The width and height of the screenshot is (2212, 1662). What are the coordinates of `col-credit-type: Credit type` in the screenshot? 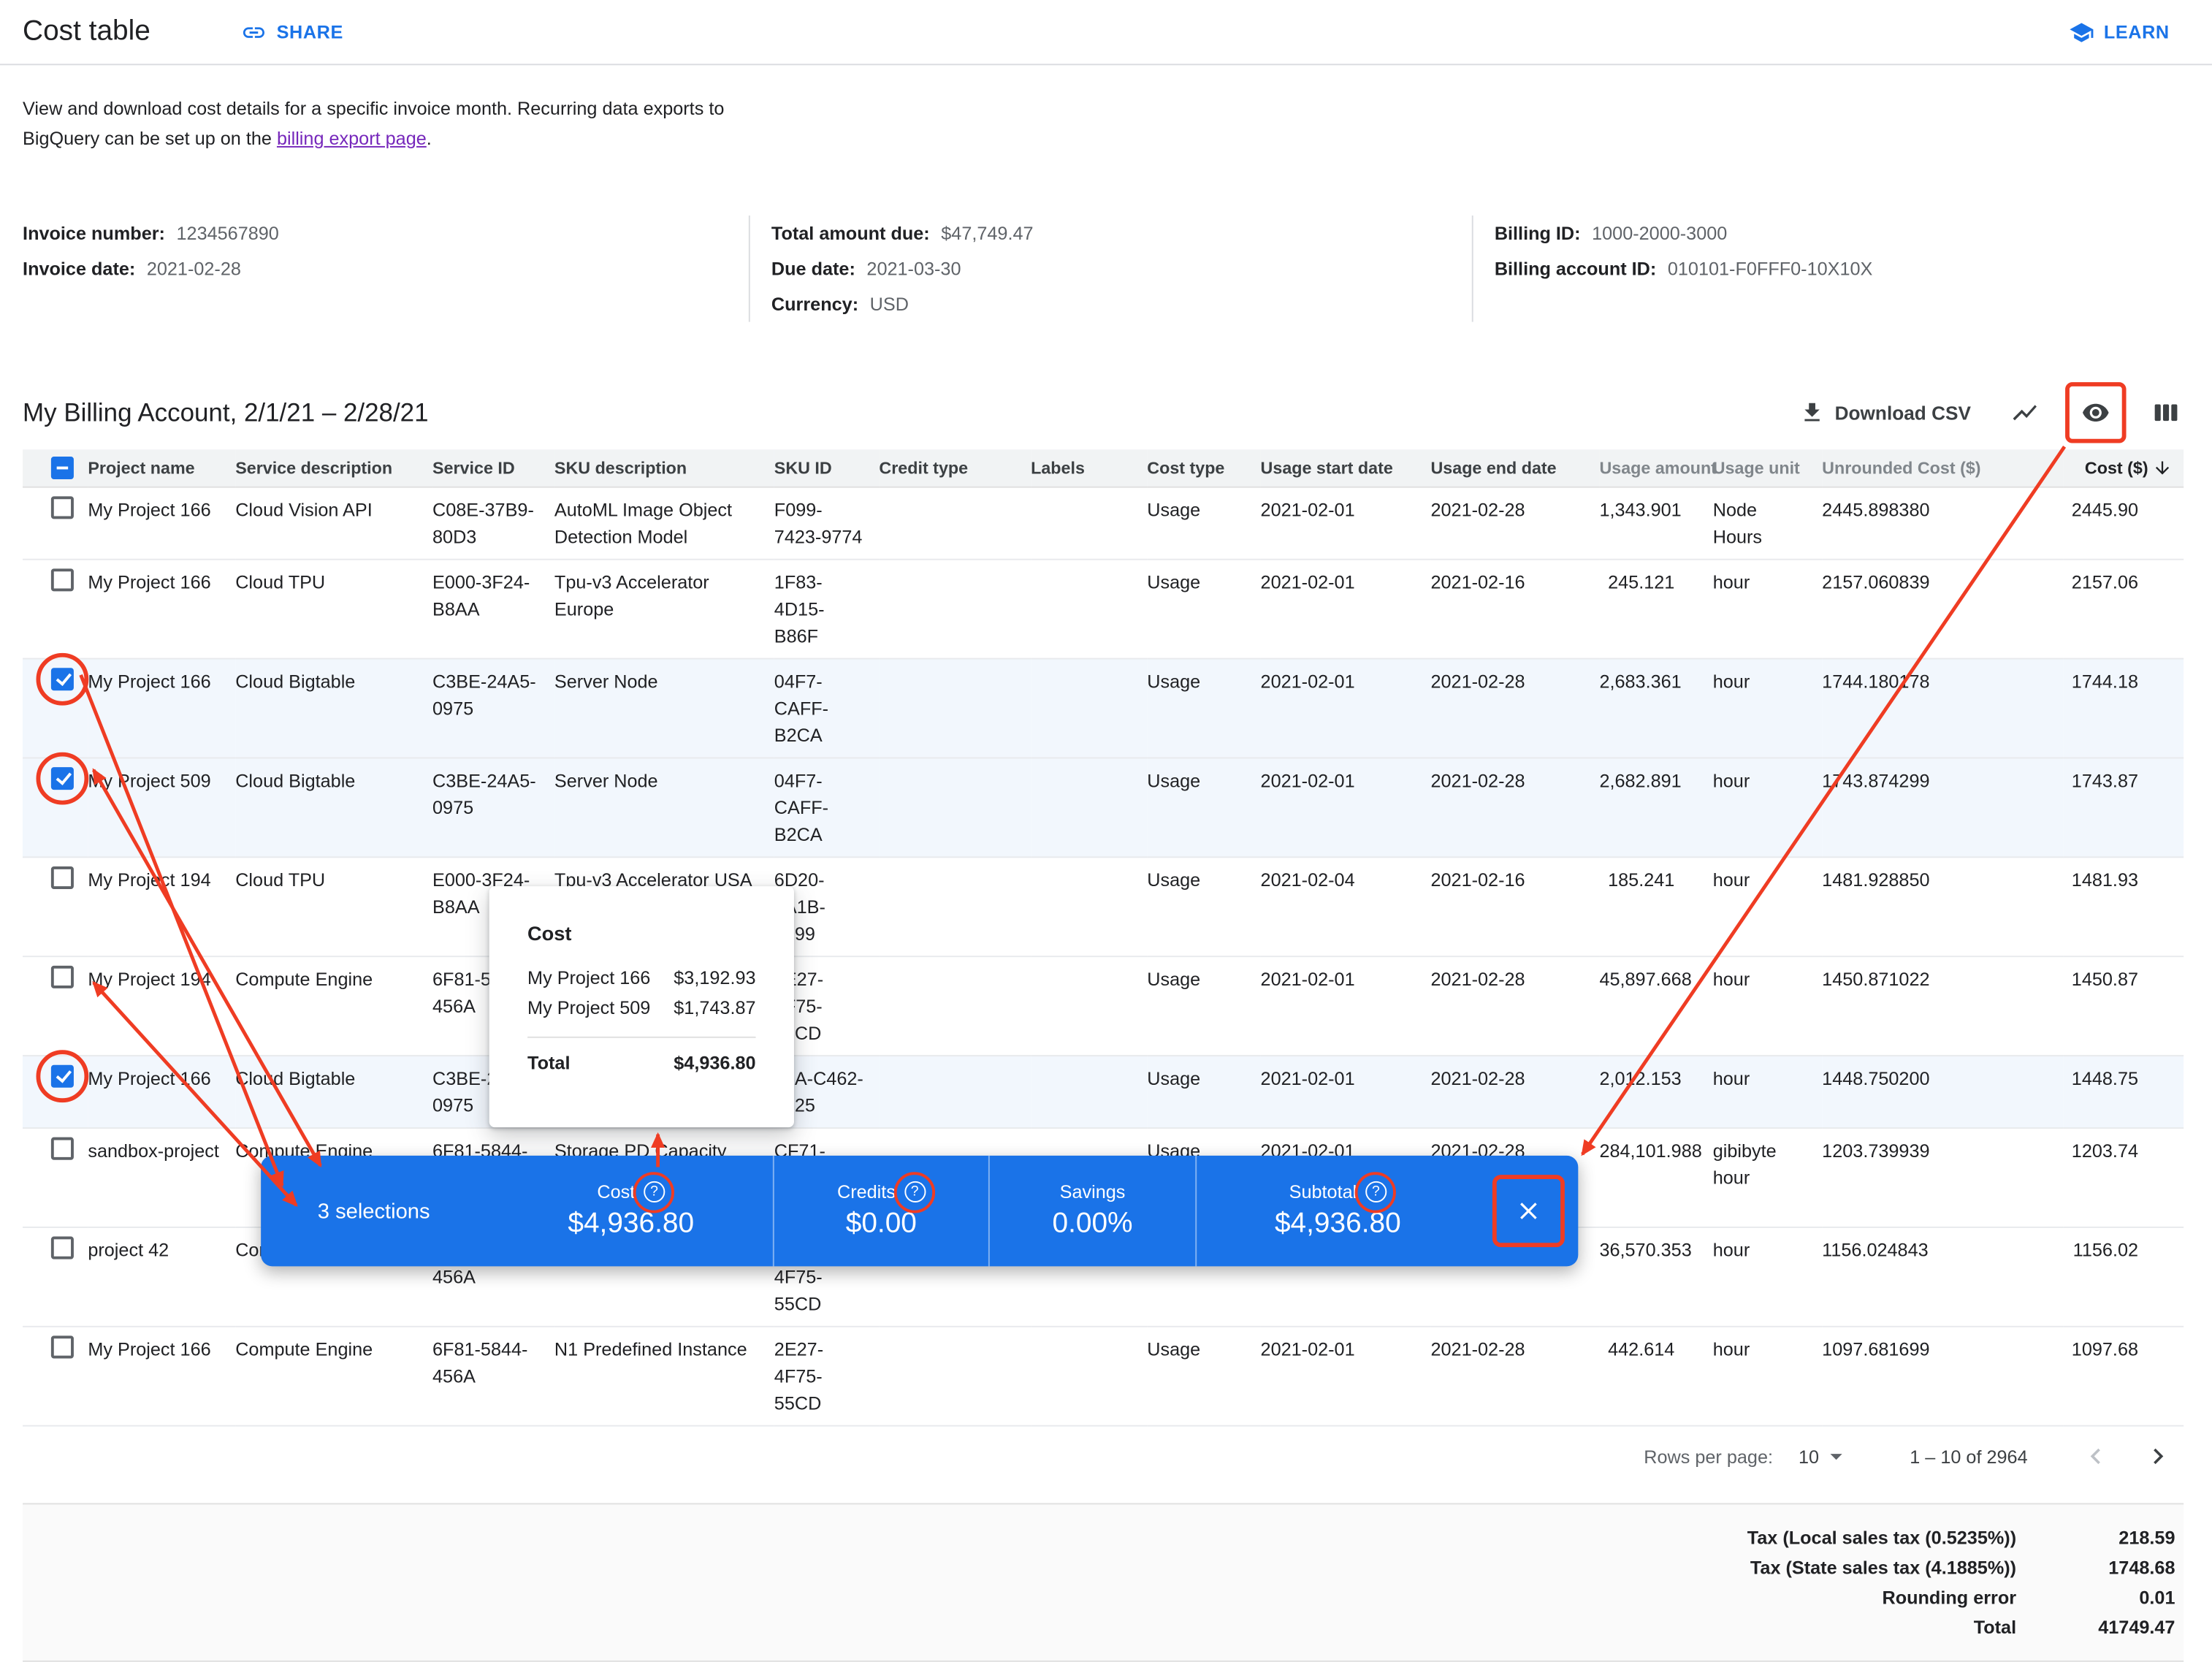 It's located at (955, 469).